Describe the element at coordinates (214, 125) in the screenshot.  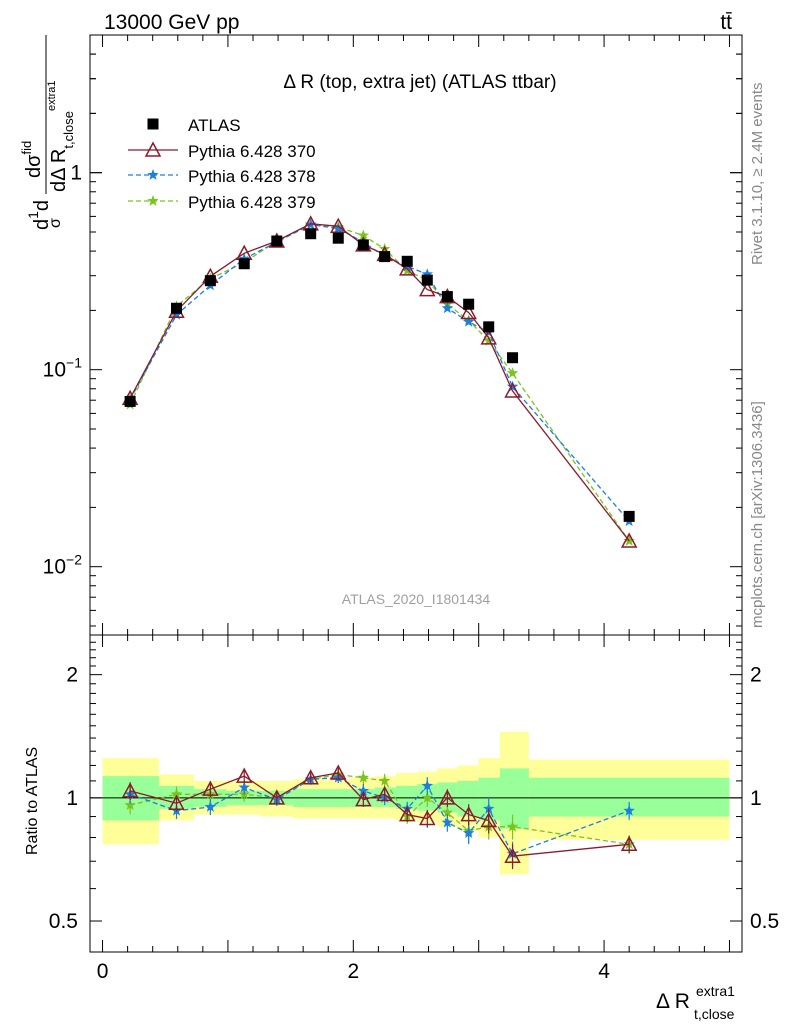
I see `legend-label-atlas: ATLAS` at that location.